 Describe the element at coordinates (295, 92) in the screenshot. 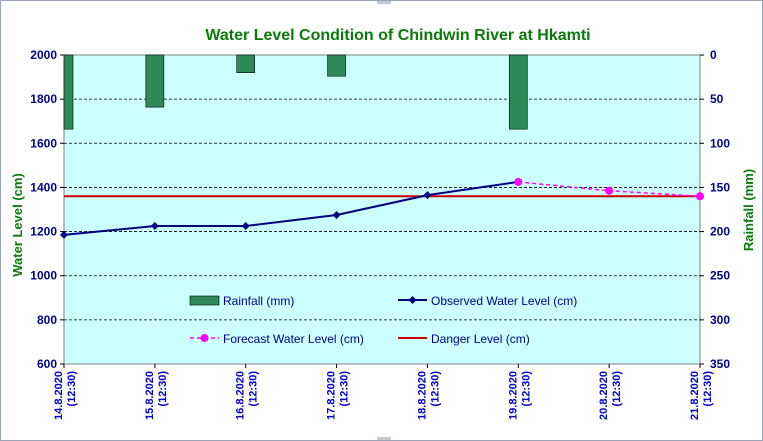

I see `rainfall-bars` at that location.